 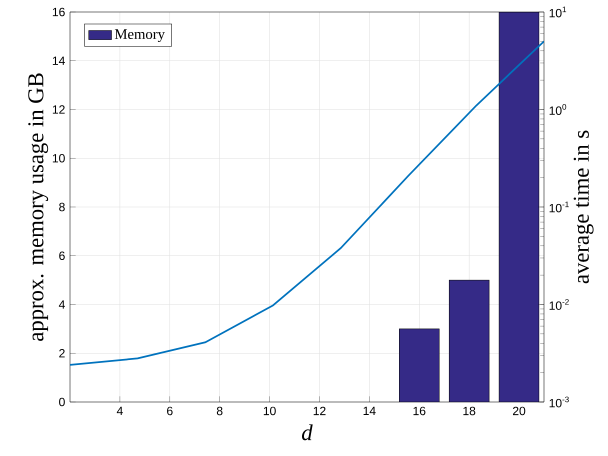 I want to click on x-tick-label: 16, so click(x=420, y=411).